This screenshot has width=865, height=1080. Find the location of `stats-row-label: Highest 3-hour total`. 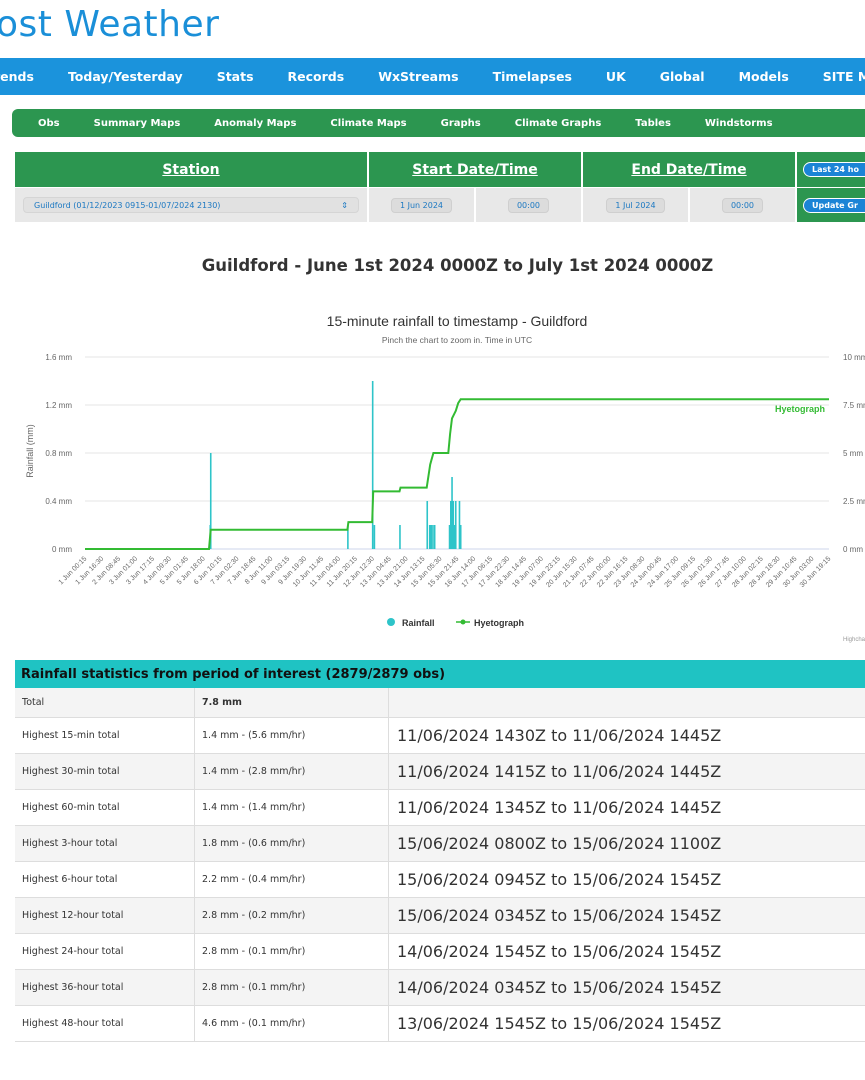

stats-row-label: Highest 3-hour total is located at coordinates (105, 843).